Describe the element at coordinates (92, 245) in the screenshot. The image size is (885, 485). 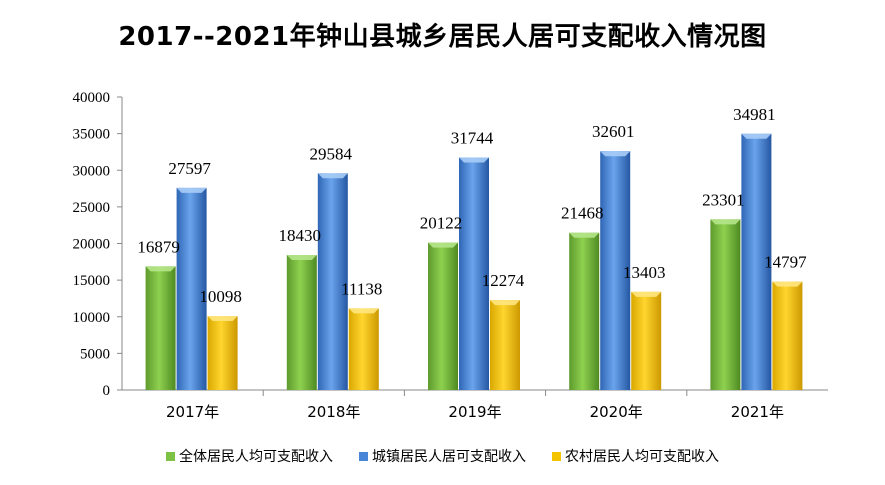
I see `y-tick-label: 20000` at that location.